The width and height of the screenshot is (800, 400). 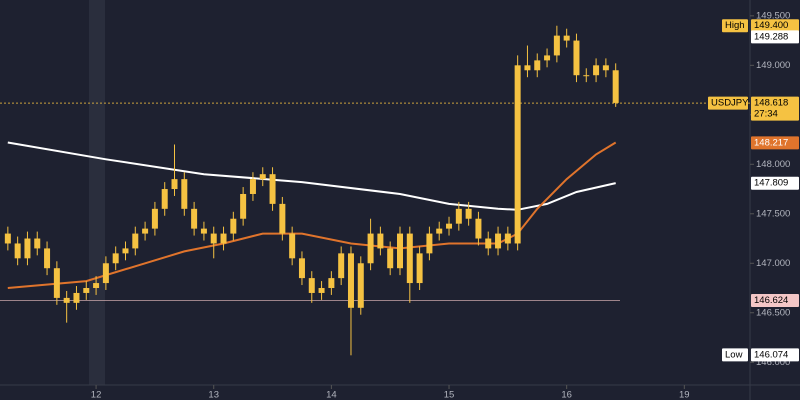 What do you see at coordinates (773, 362) in the screenshot?
I see `y-tick-label: 146.000` at bounding box center [773, 362].